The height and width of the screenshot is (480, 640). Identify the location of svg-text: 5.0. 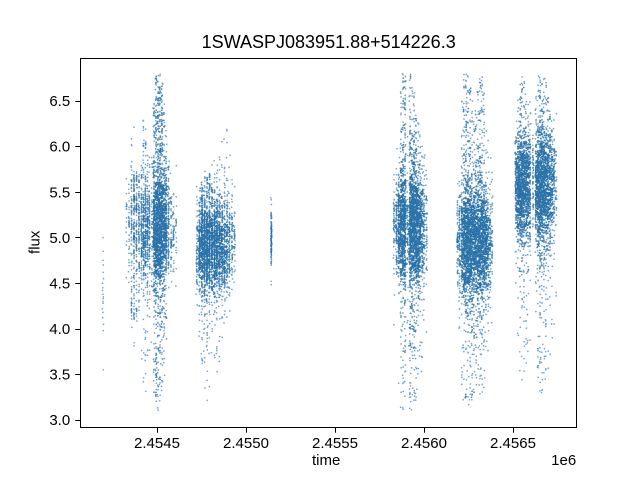
(59, 238).